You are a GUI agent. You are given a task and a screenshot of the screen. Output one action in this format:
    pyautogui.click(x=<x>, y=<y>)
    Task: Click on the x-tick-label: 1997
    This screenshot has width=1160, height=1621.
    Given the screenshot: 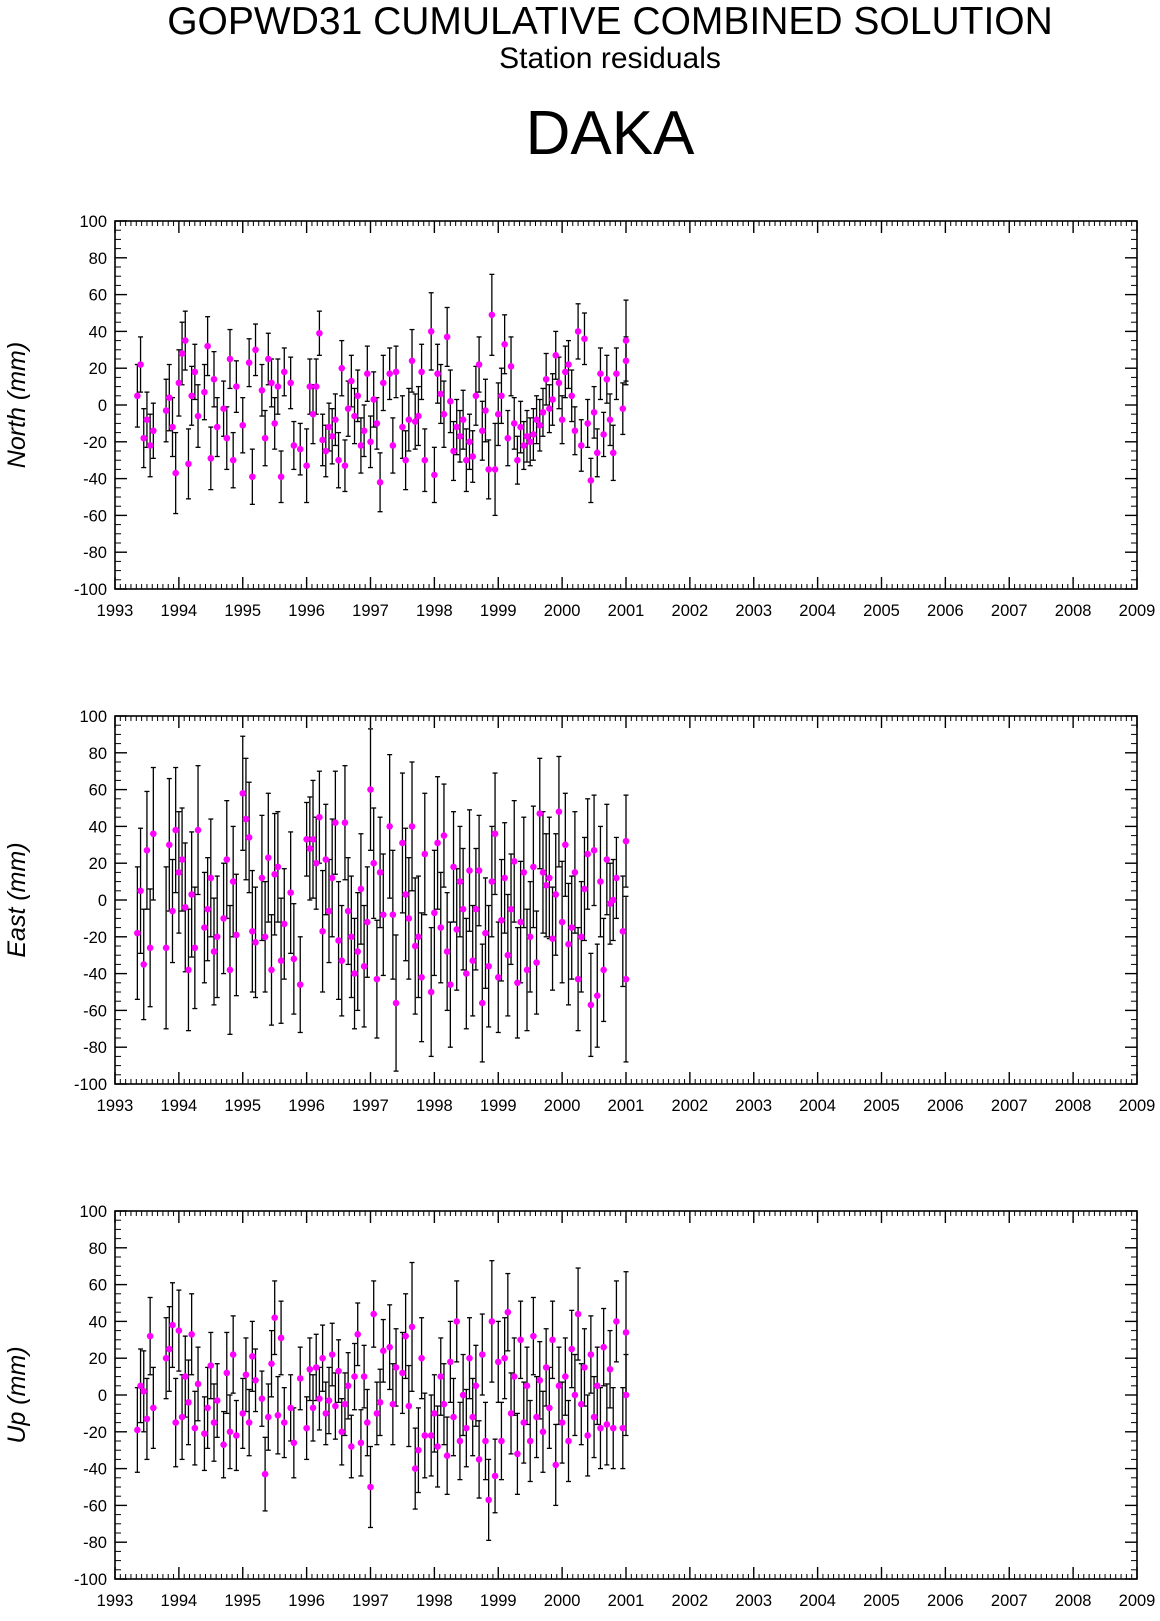 What is the action you would take?
    pyautogui.click(x=370, y=1601)
    